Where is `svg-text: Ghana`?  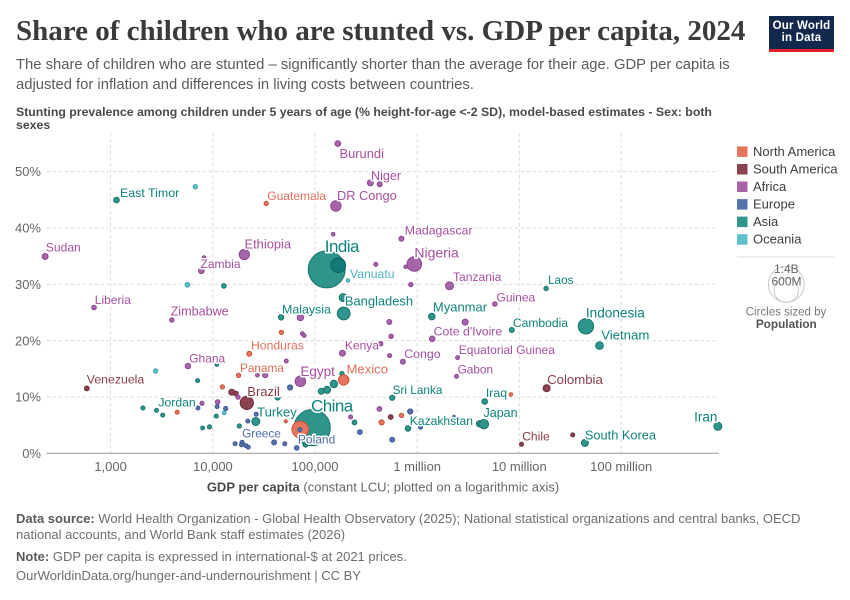
svg-text: Ghana is located at coordinates (207, 358).